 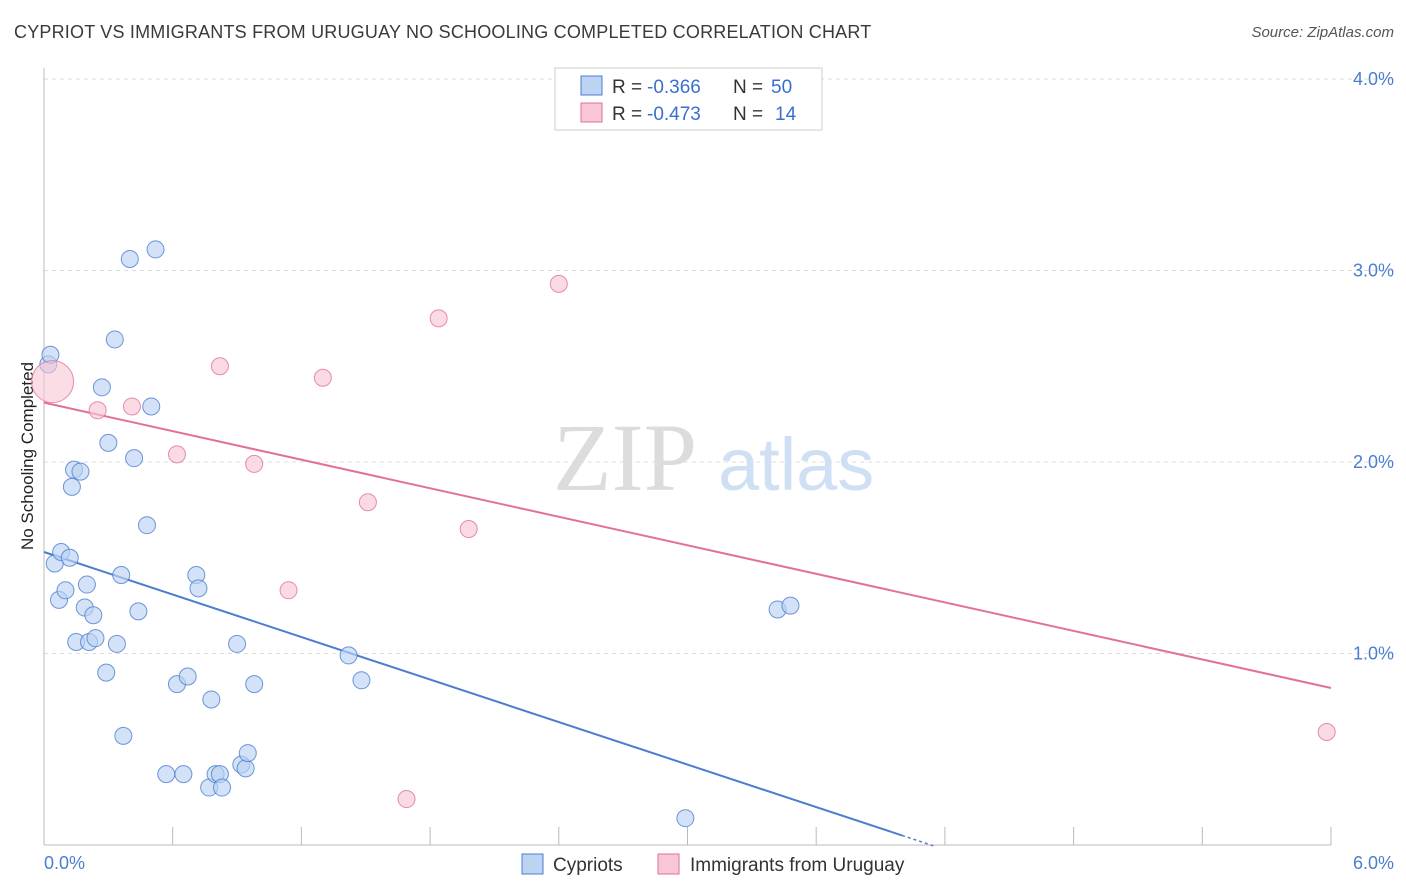 What do you see at coordinates (668, 864) in the screenshot?
I see `legend-swatch-uruguay` at bounding box center [668, 864].